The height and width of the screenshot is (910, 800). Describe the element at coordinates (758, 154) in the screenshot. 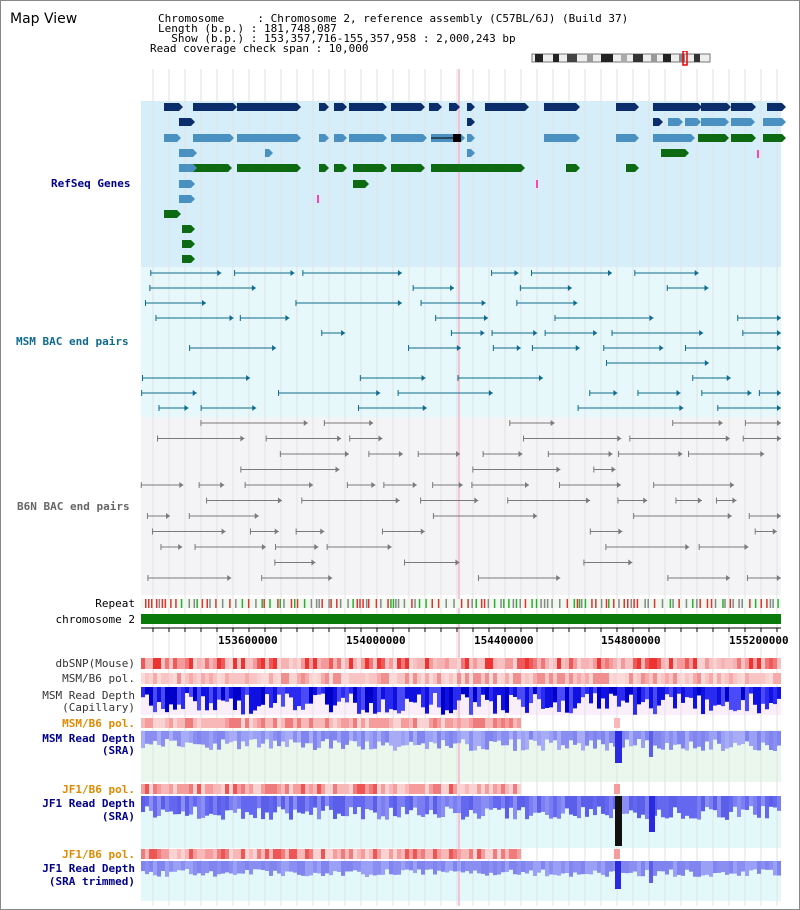

I see `gene-marker` at that location.